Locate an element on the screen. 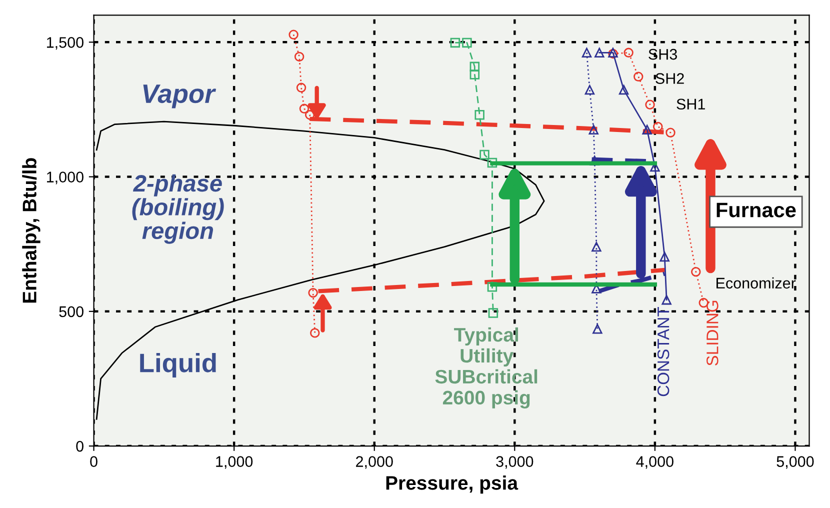 This screenshot has width=830, height=508. annotation: SH1 is located at coordinates (690, 104).